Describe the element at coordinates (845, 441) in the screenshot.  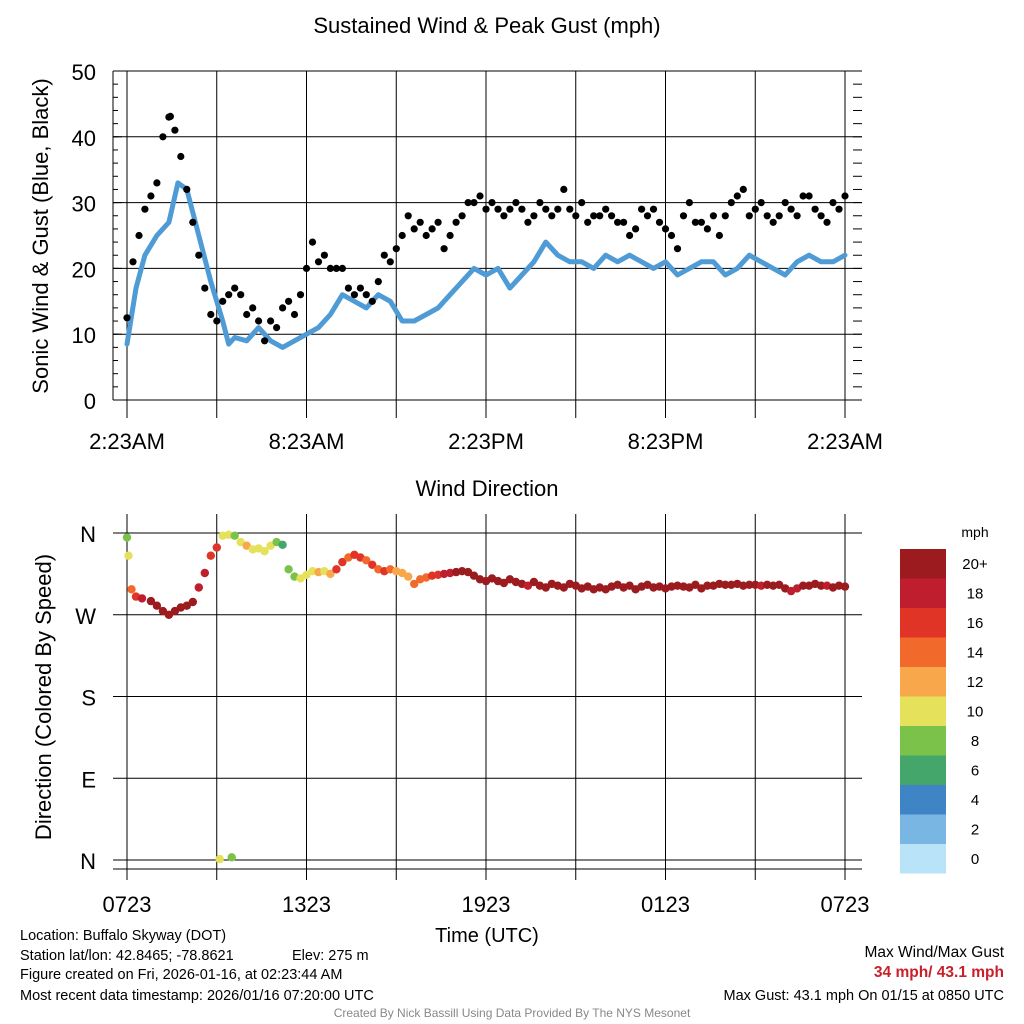
I see `top-x-tick-label: 2:23AM` at that location.